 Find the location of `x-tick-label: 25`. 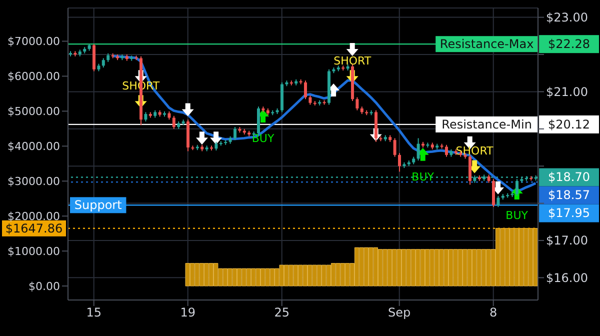

x-tick-label: 25 is located at coordinates (282, 313).